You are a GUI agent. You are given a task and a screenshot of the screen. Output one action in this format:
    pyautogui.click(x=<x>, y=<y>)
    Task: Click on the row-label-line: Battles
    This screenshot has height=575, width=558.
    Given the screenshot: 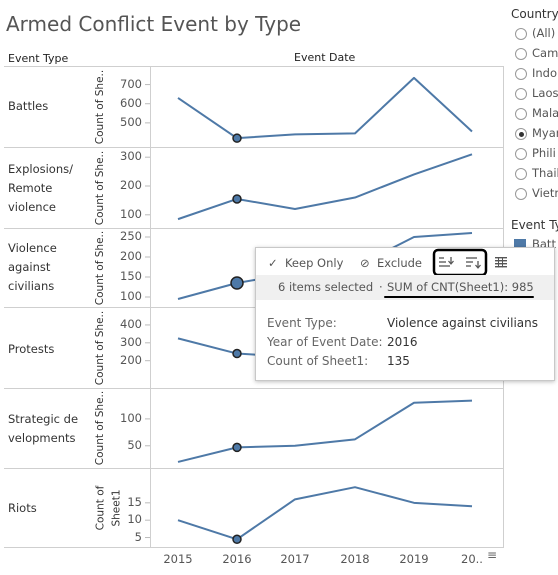 What is the action you would take?
    pyautogui.click(x=28, y=106)
    